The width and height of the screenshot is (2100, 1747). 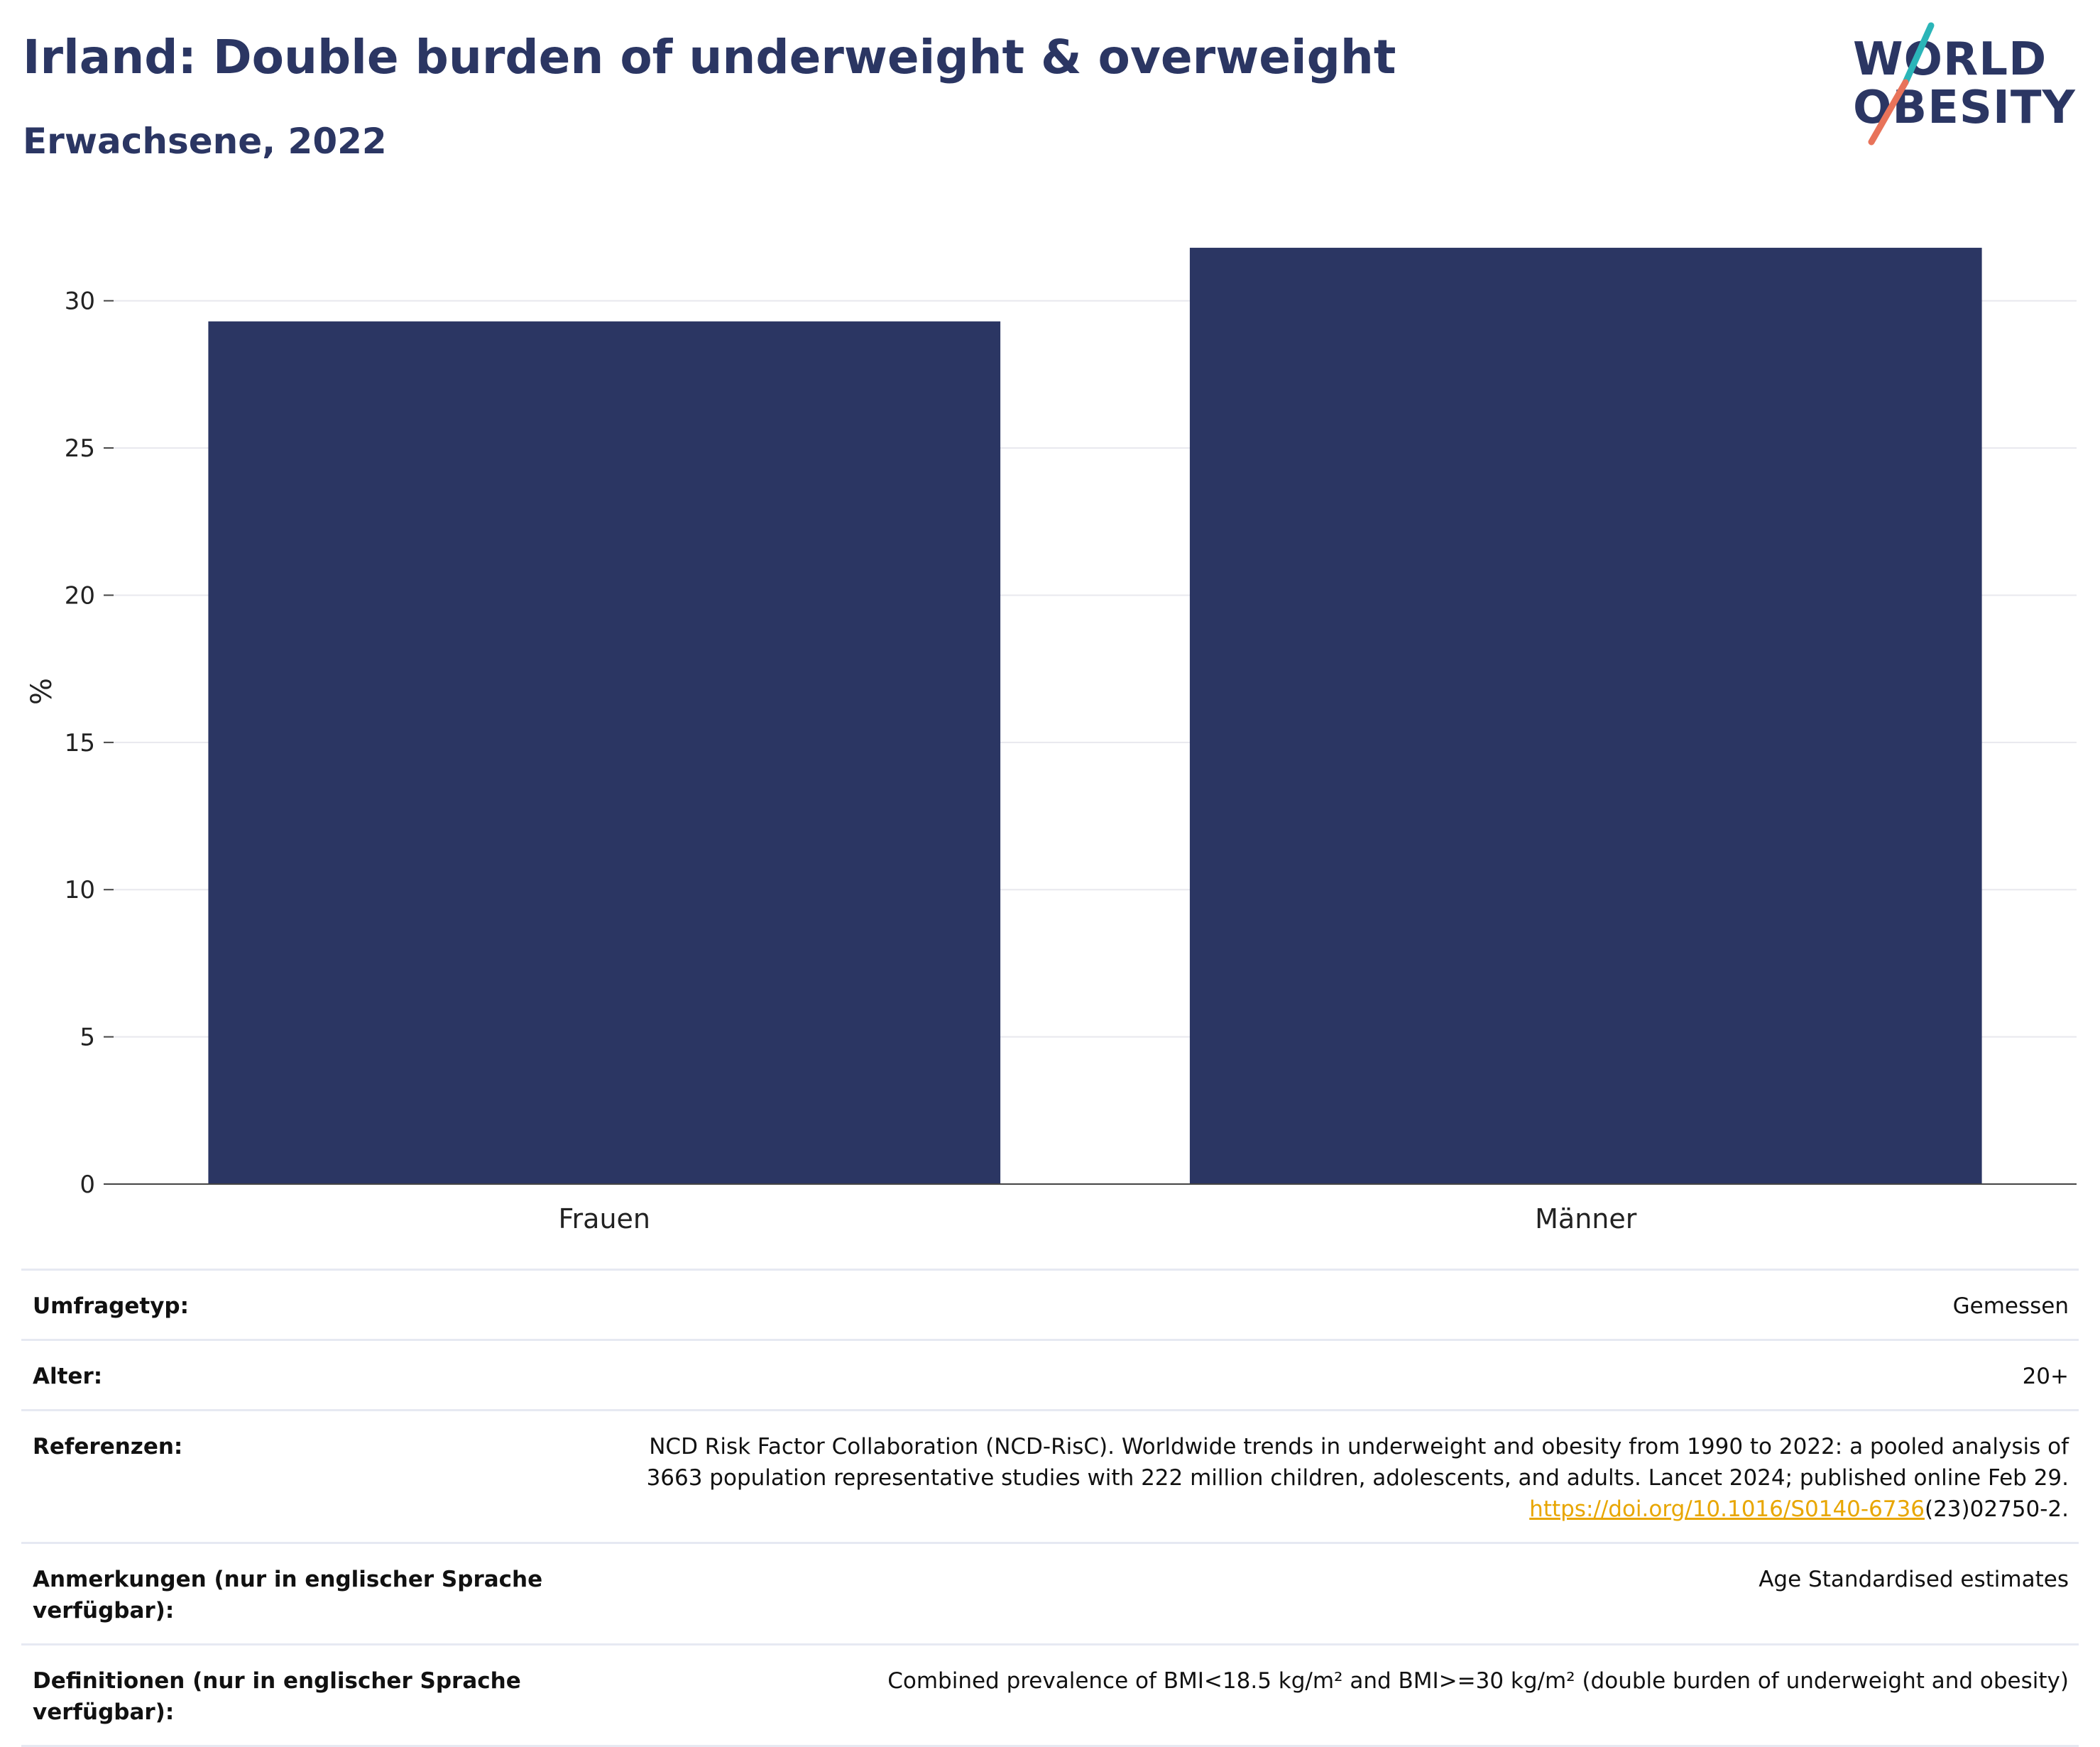 I want to click on meta-value: Gemessen, so click(x=2010, y=1306).